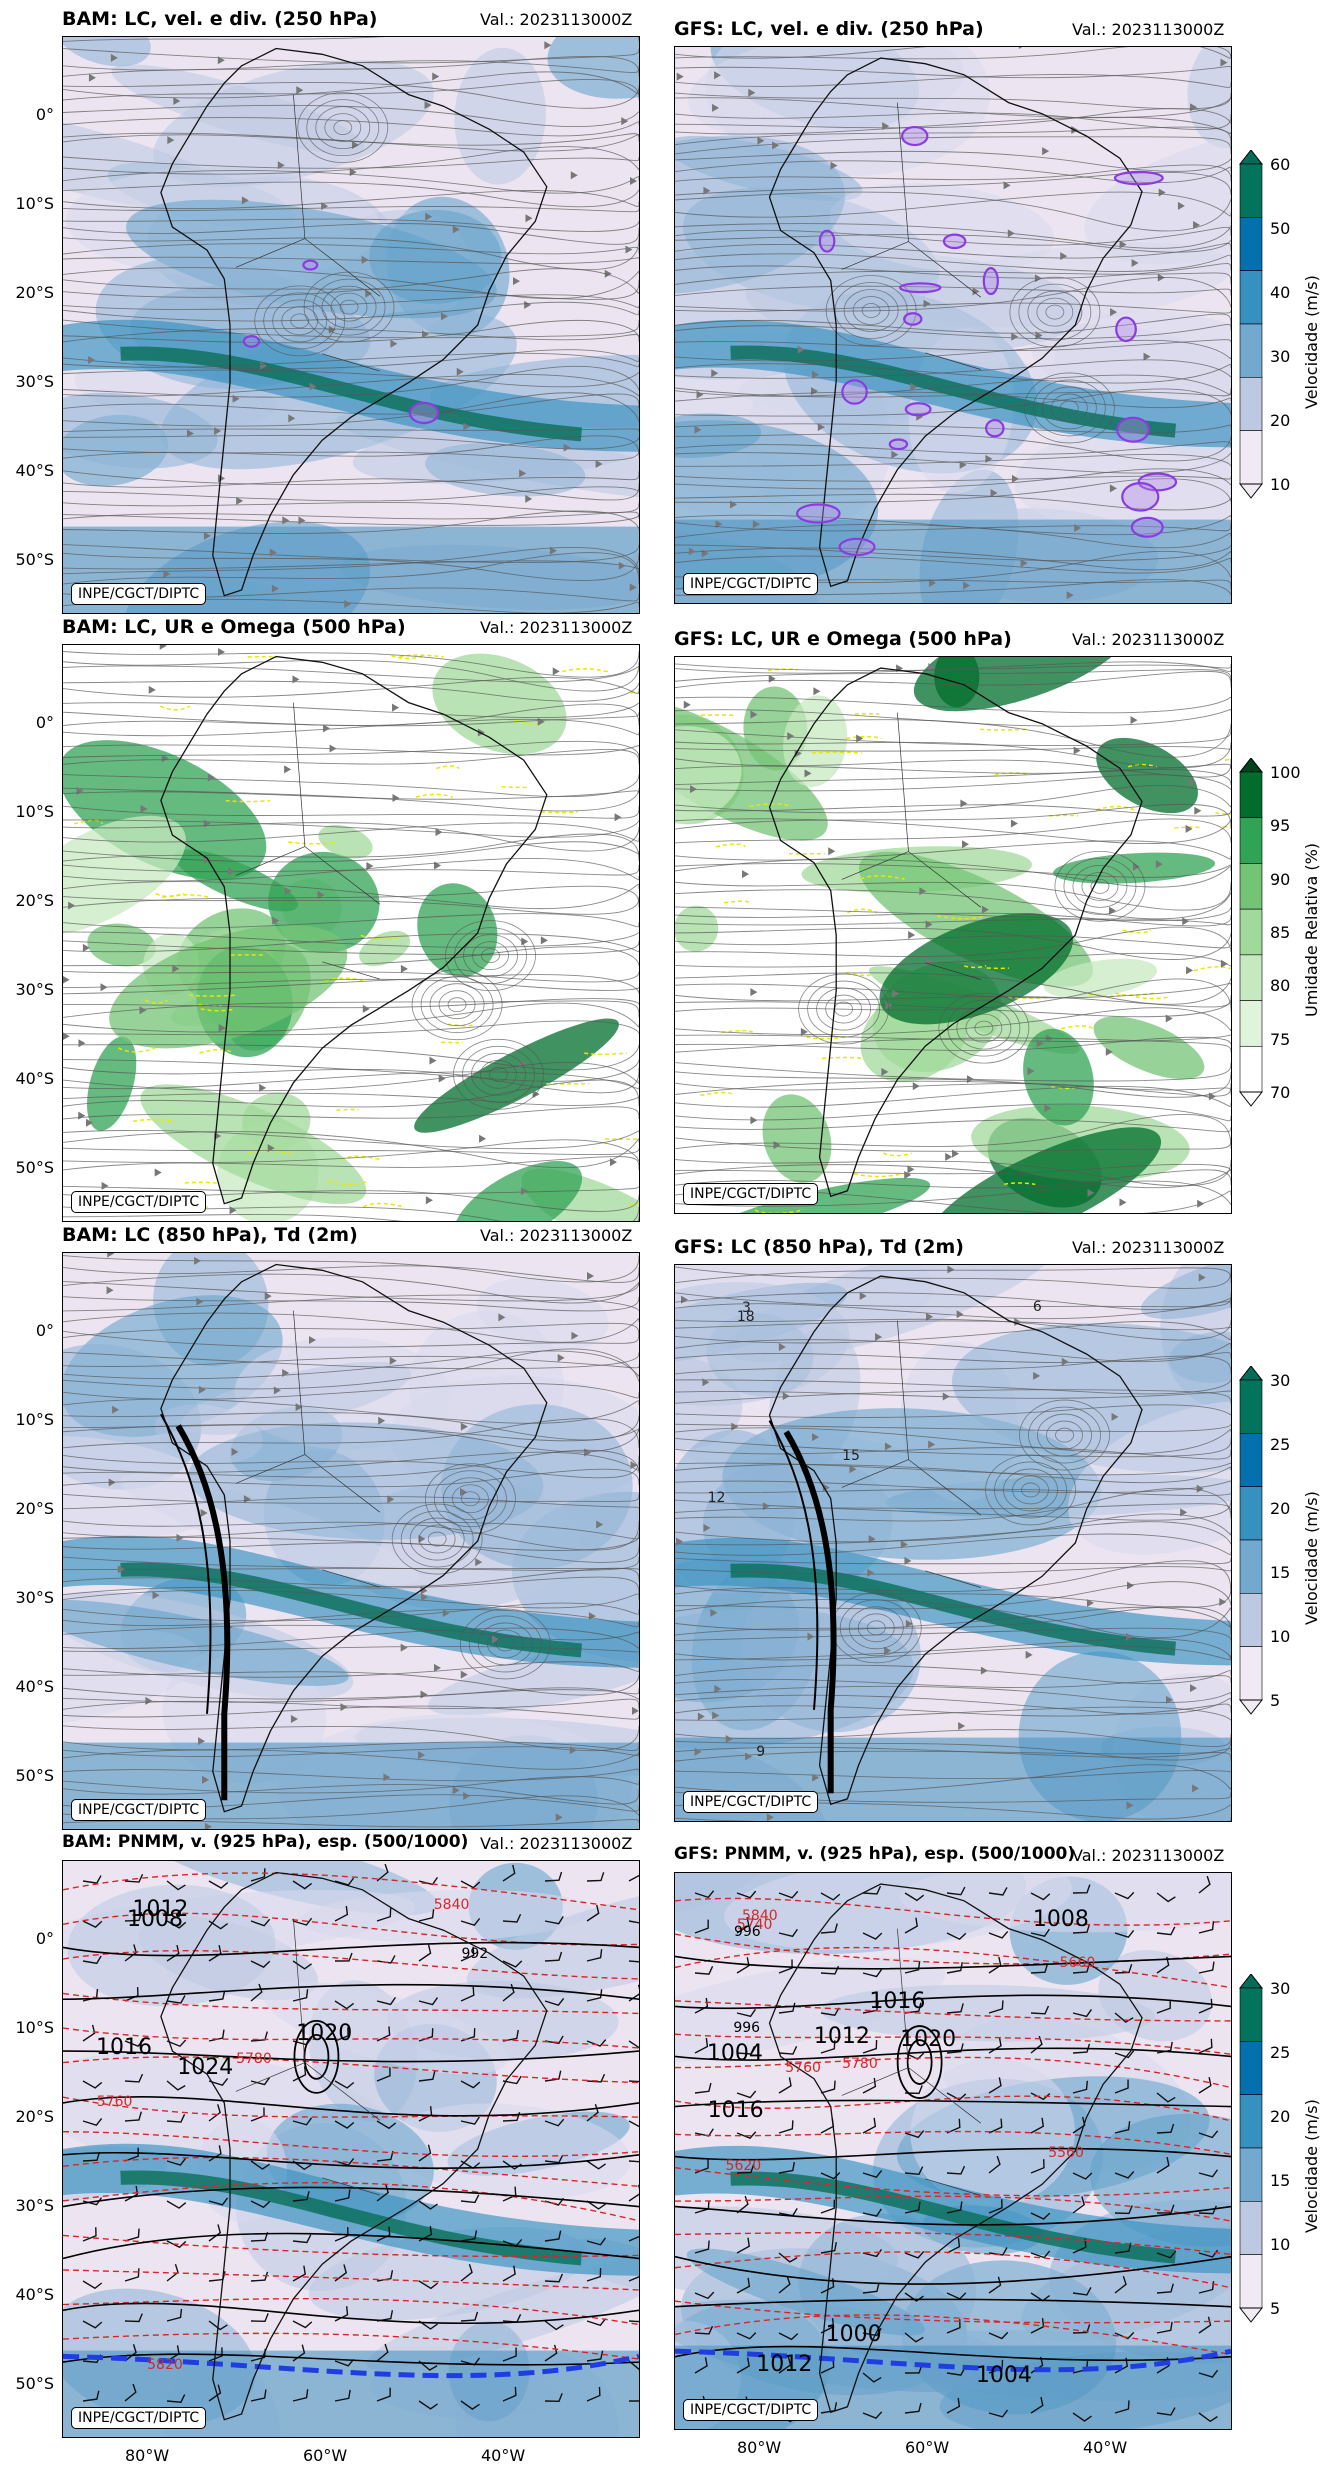 This screenshot has height=2472, width=1334. I want to click on contour-label: 5740, so click(754, 1924).